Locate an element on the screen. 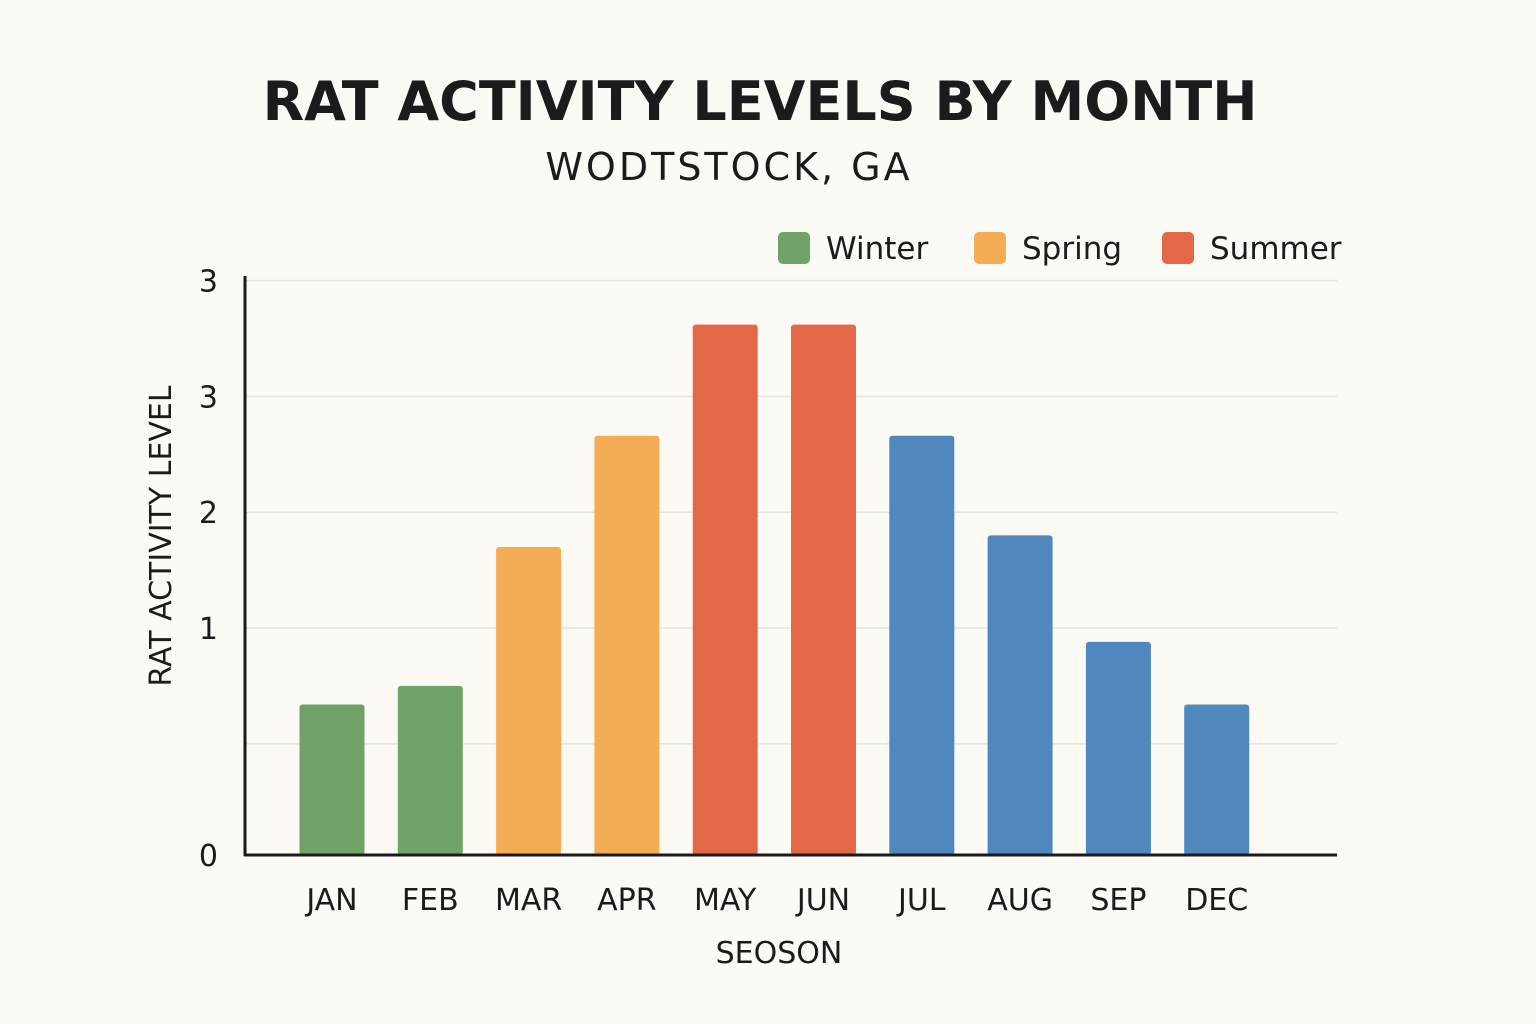 The width and height of the screenshot is (1536, 1024). y-axis-label: RAT ACTIVITY LEVEL is located at coordinates (161, 536).